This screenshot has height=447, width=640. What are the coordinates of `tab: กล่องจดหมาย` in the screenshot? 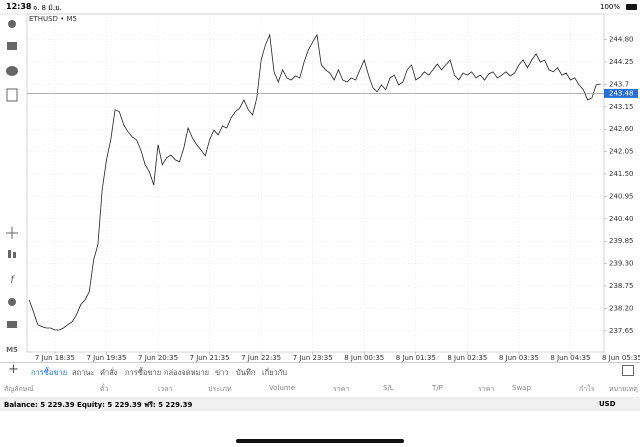 It's located at (187, 372).